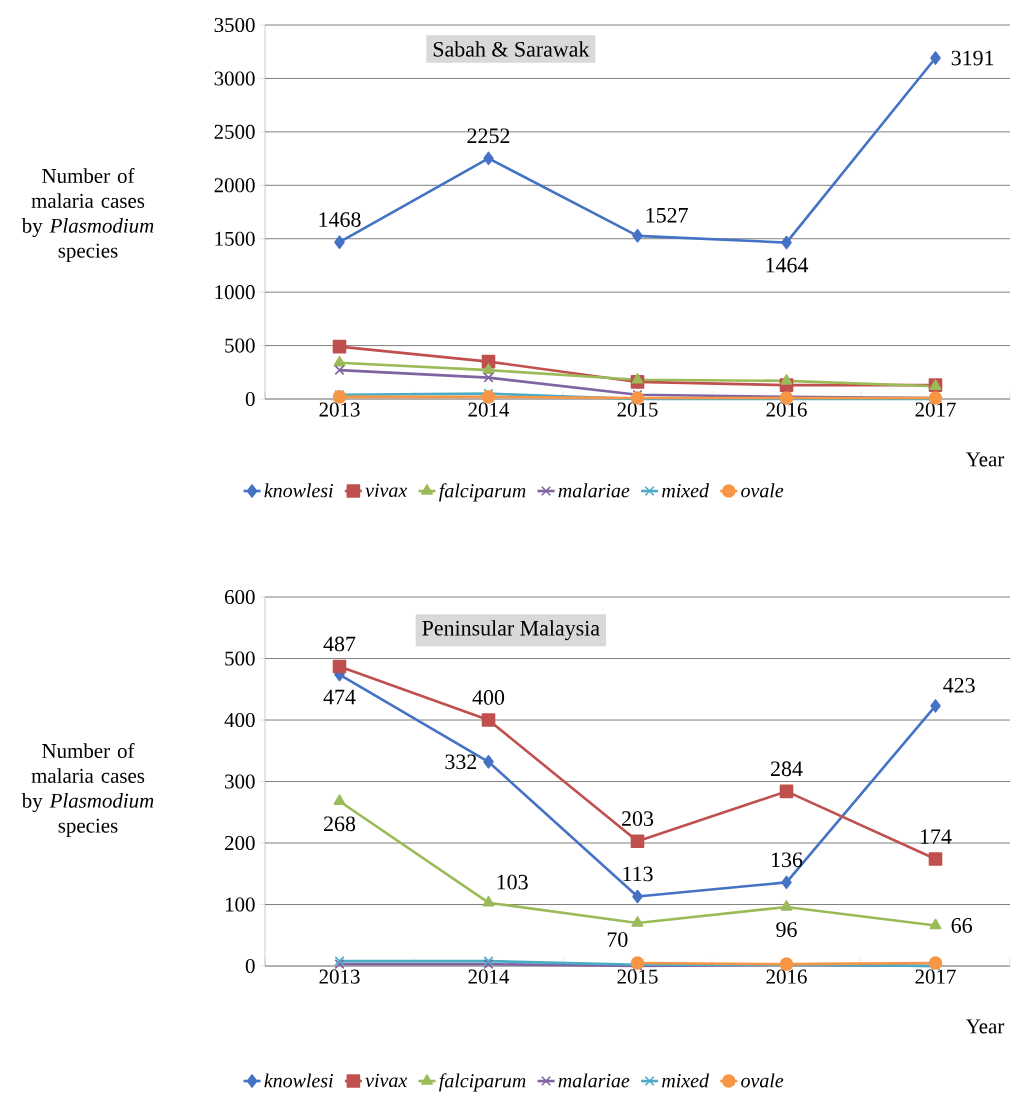  I want to click on y-tick-label: 100, so click(240, 904).